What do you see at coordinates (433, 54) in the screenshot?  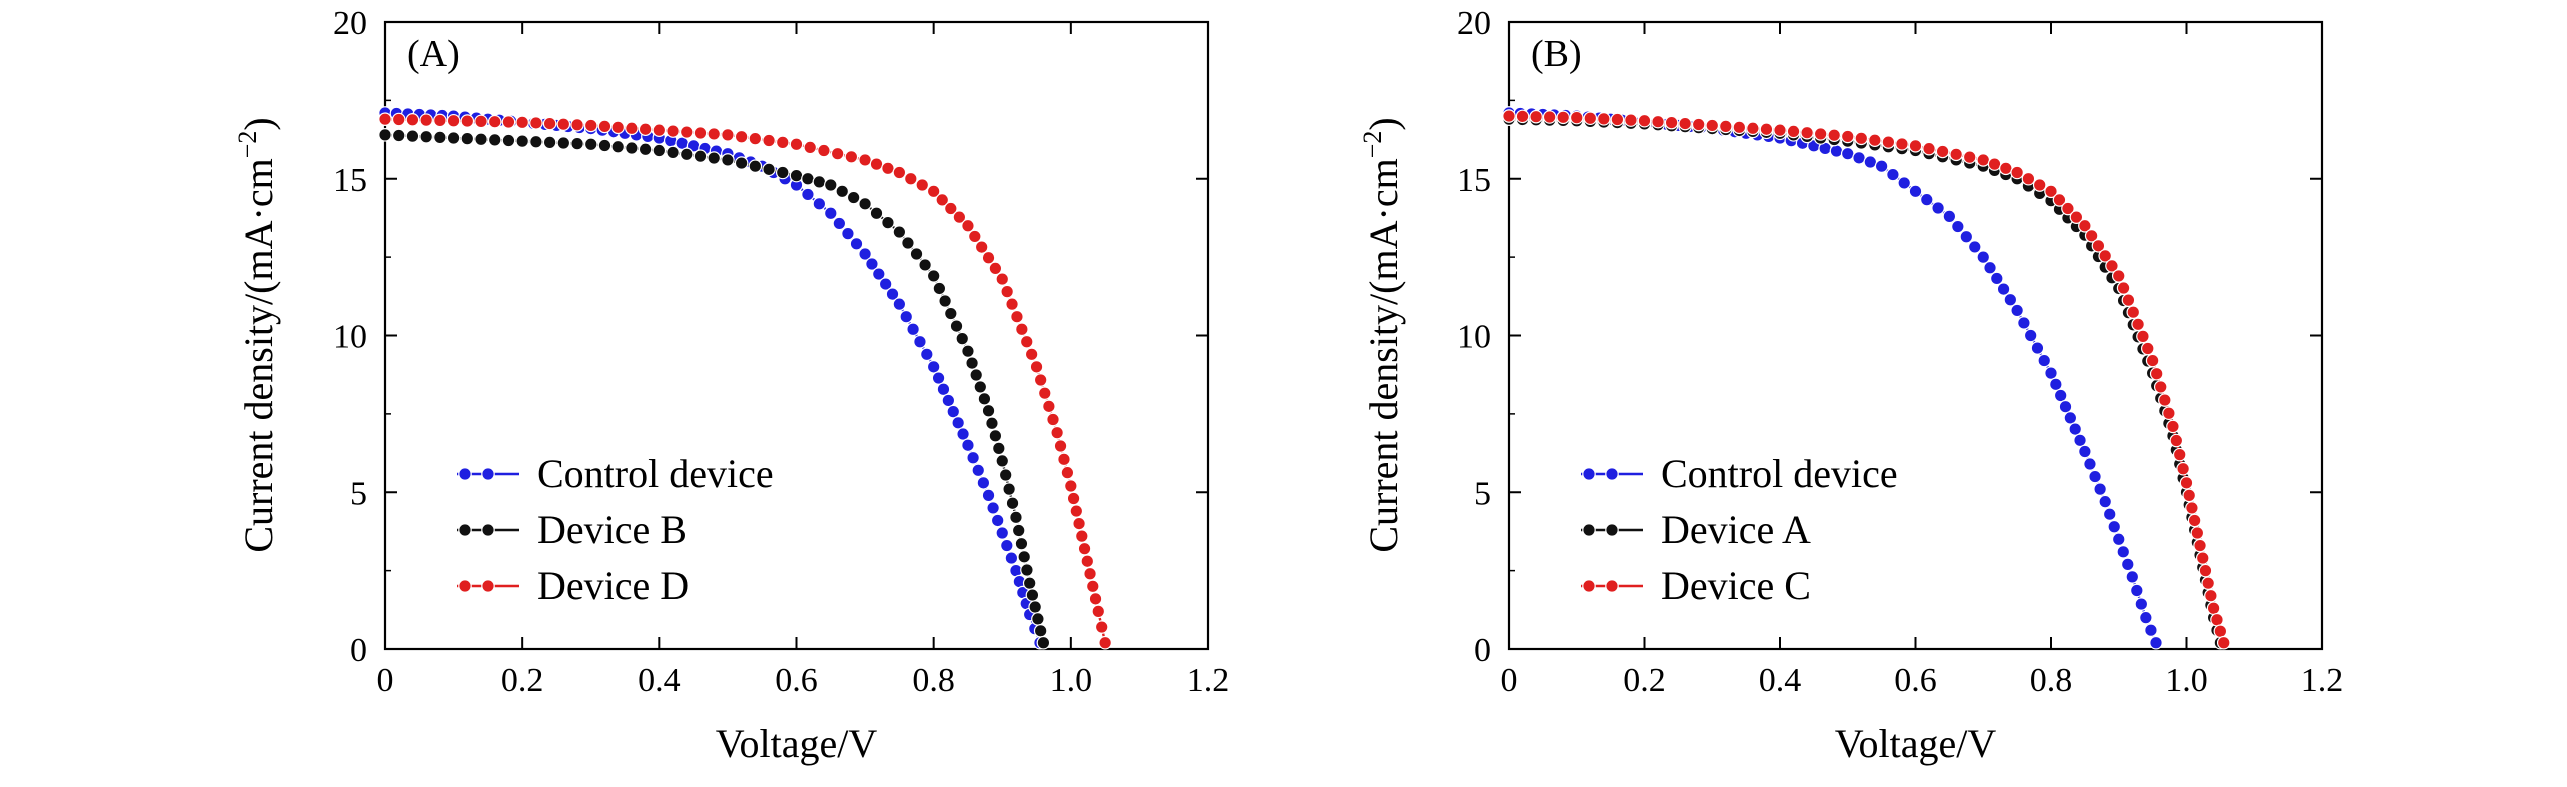 I see `panel-label: (A)` at bounding box center [433, 54].